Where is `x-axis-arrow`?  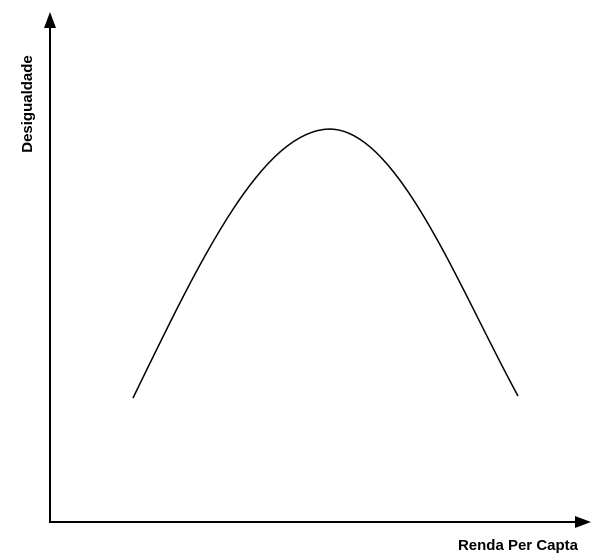 x-axis-arrow is located at coordinates (583, 522).